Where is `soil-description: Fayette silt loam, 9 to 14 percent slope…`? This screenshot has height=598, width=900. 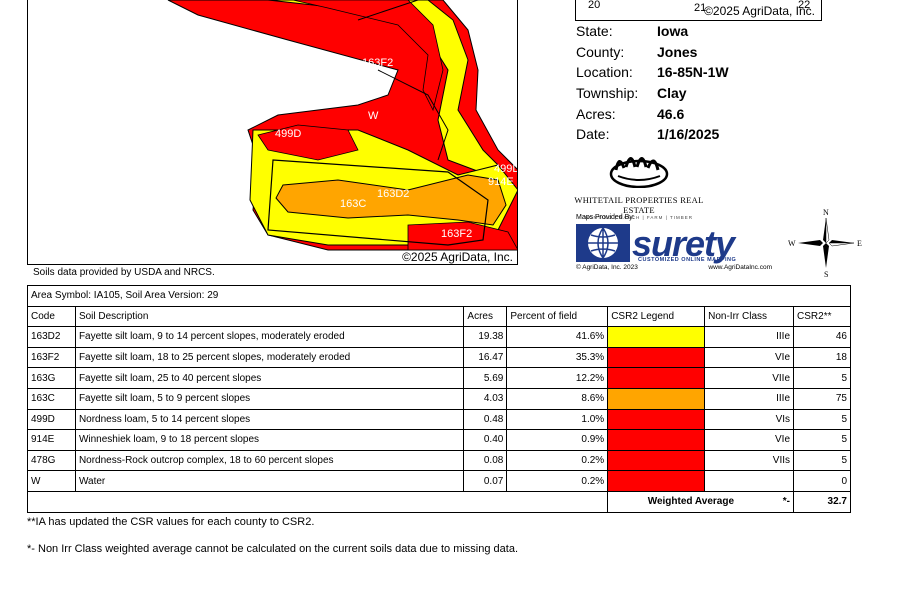 soil-description: Fayette silt loam, 9 to 14 percent slope… is located at coordinates (269, 337).